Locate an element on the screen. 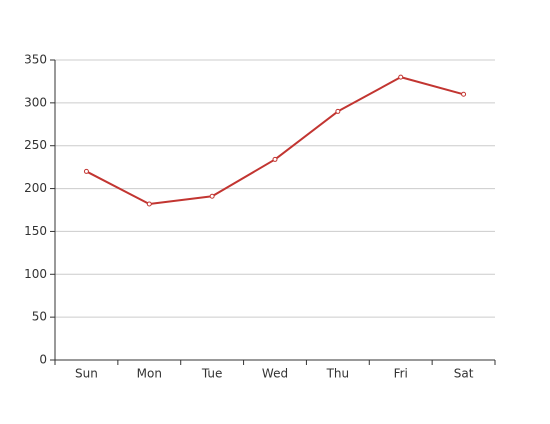 This screenshot has width=550, height=424. y-tick-label: 300 is located at coordinates (35, 102).